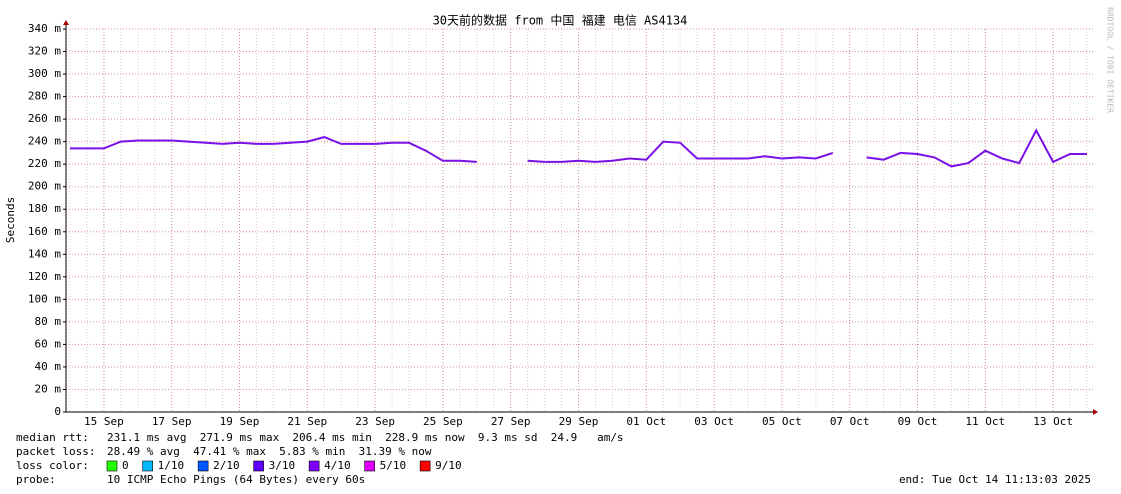 This screenshot has height=494, width=1121. What do you see at coordinates (337, 465) in the screenshot?
I see `legend-label: 4/10` at bounding box center [337, 465].